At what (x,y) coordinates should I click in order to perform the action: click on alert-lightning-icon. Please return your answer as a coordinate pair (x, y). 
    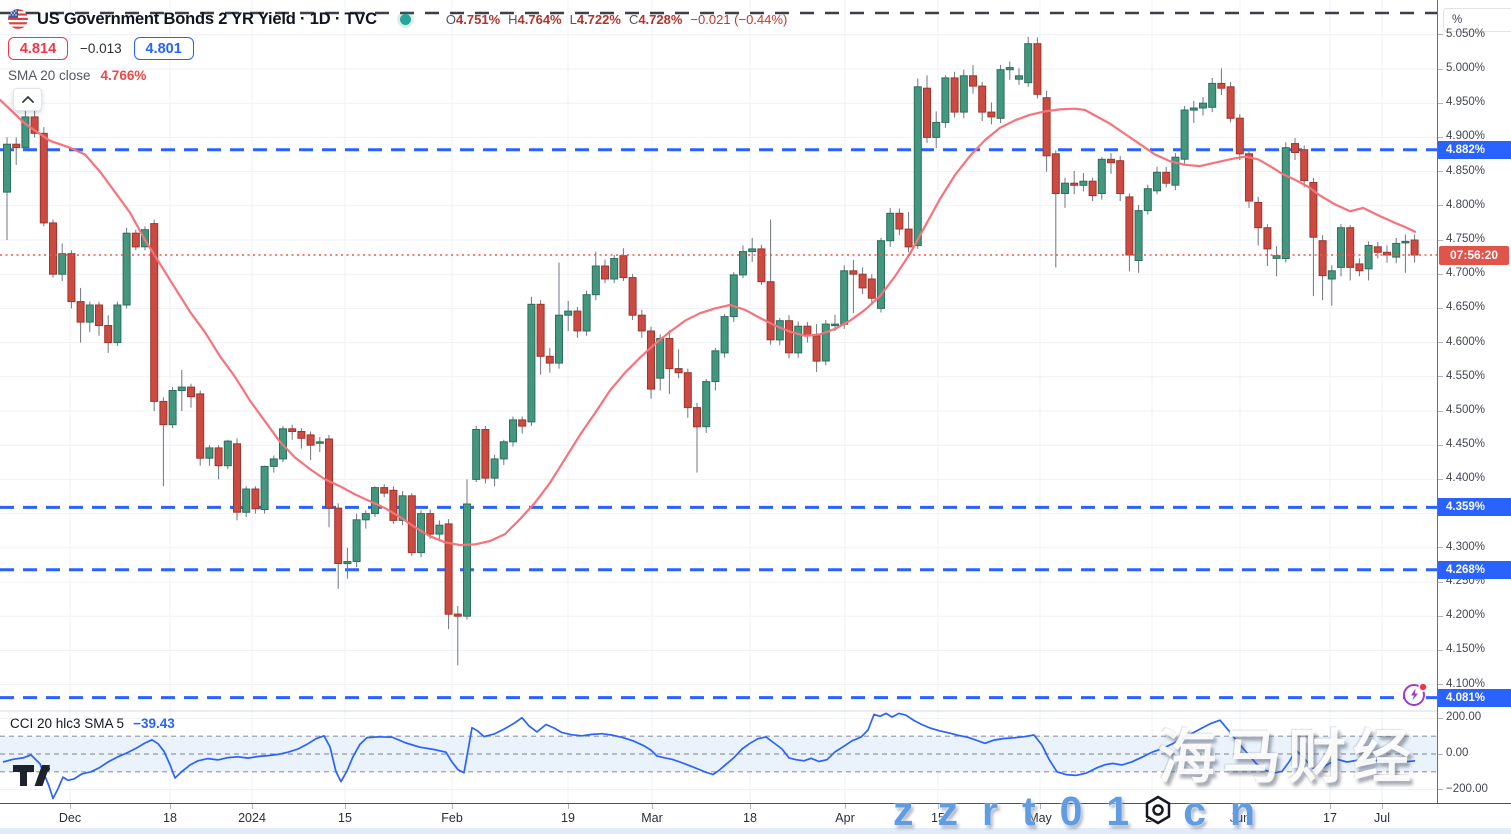
    Looking at the image, I should click on (1415, 694).